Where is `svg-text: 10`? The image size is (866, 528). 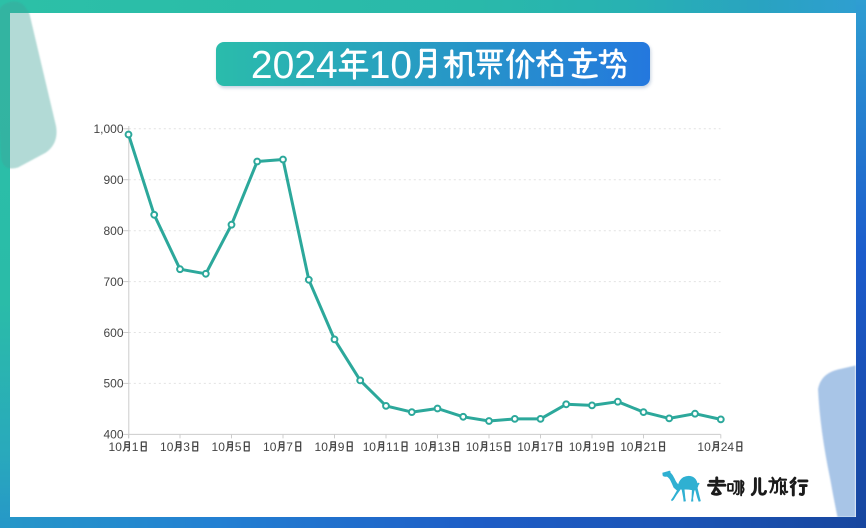
svg-text: 10 is located at coordinates (390, 65).